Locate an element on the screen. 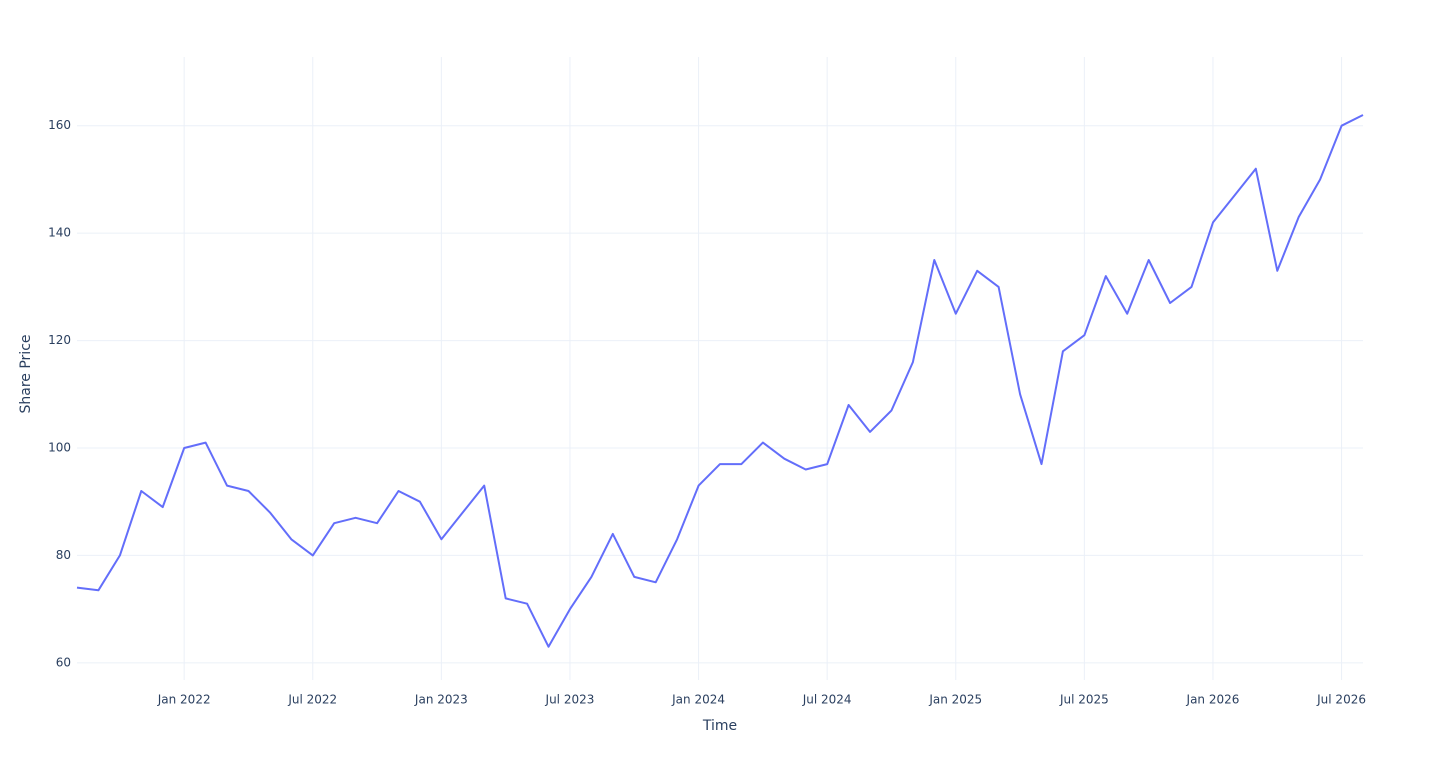 The height and width of the screenshot is (772, 1440). x-tick-label: Jan 2026 is located at coordinates (1213, 700).